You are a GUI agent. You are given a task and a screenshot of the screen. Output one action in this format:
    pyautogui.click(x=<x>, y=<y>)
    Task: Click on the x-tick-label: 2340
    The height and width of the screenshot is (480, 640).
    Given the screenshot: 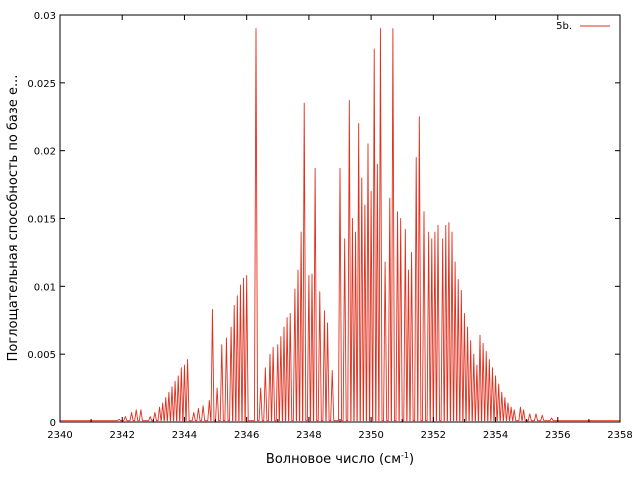 What is the action you would take?
    pyautogui.click(x=59, y=435)
    